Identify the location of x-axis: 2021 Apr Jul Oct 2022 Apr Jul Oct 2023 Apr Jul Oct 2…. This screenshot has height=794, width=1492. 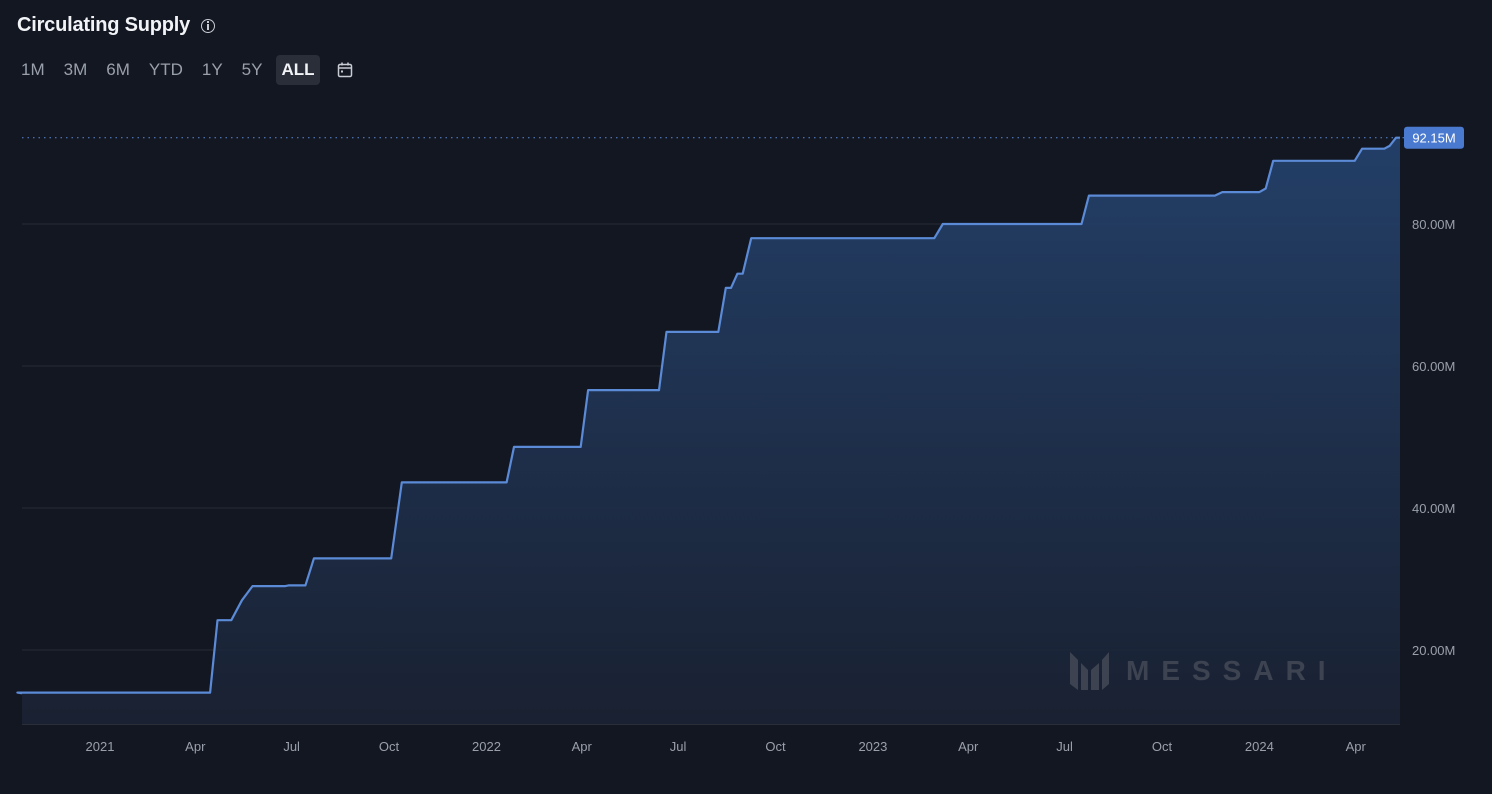
(726, 746).